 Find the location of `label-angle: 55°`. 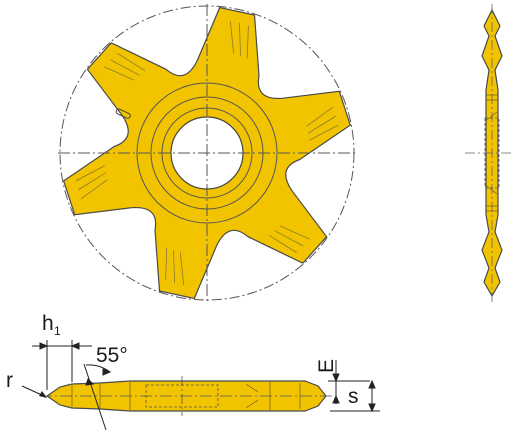

label-angle: 55° is located at coordinates (112, 355).